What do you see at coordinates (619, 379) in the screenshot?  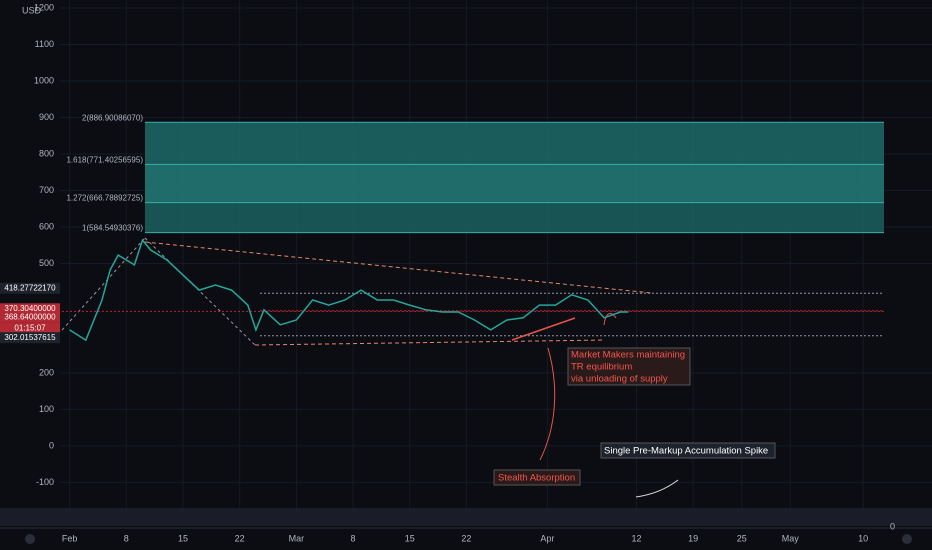 I see `annotation-text: via unloading of supply` at bounding box center [619, 379].